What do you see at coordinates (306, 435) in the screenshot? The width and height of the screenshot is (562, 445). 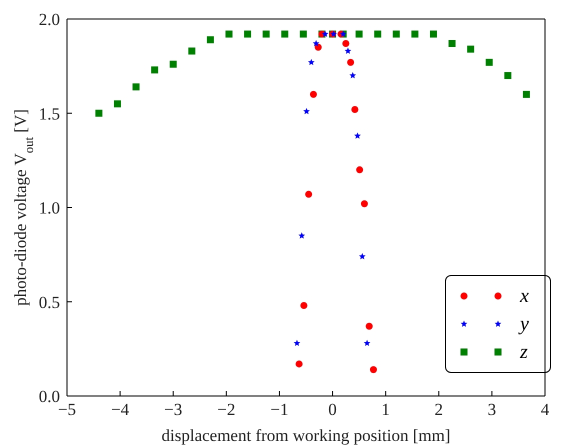 I see `x-axis-title: displacement from working position [mm]` at bounding box center [306, 435].